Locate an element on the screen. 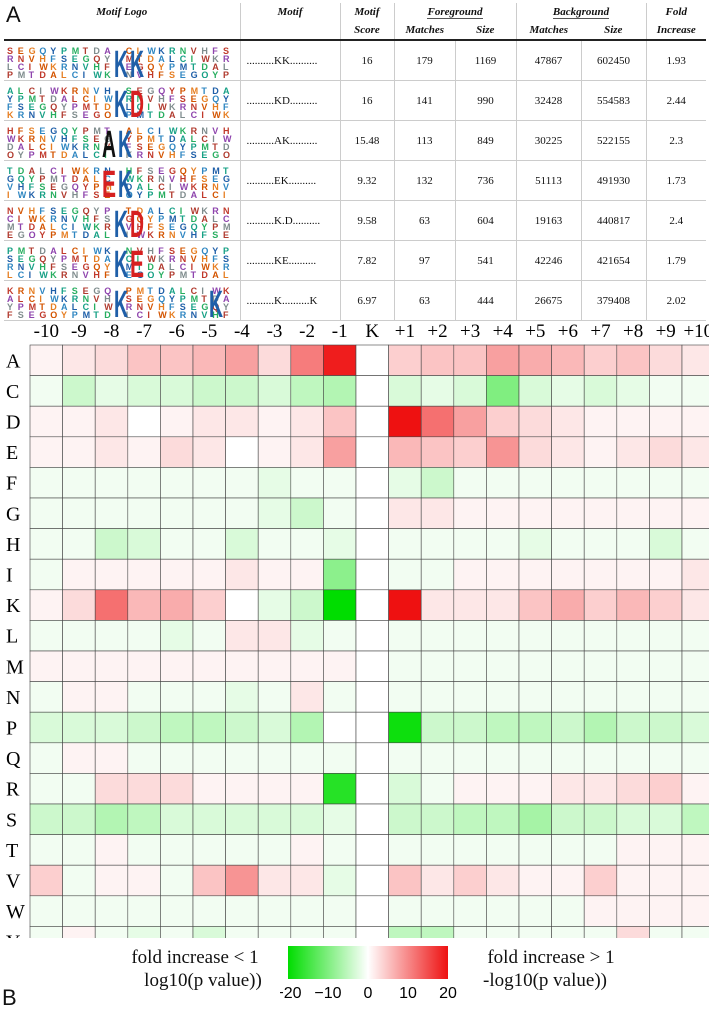 Image resolution: width=709 pixels, height=1015 pixels. logo-key-residue: K is located at coordinates (216, 301).